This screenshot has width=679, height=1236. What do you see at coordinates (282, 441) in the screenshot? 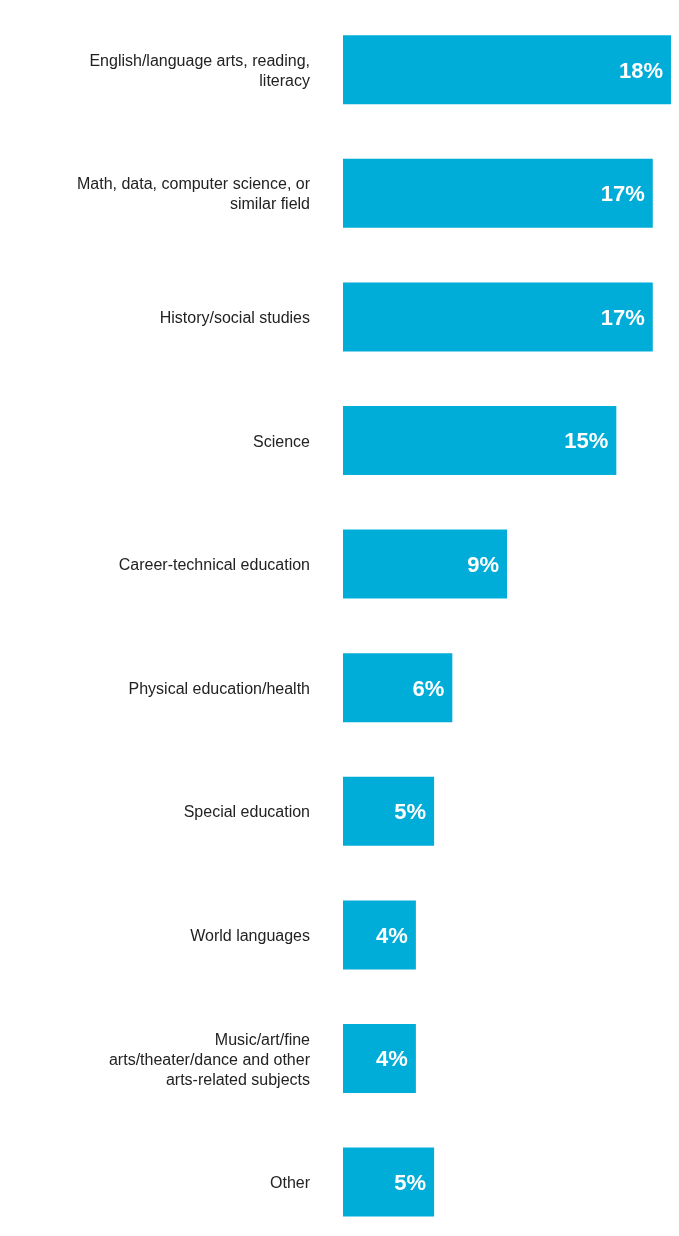
I see `y-tick-label: Science` at bounding box center [282, 441].